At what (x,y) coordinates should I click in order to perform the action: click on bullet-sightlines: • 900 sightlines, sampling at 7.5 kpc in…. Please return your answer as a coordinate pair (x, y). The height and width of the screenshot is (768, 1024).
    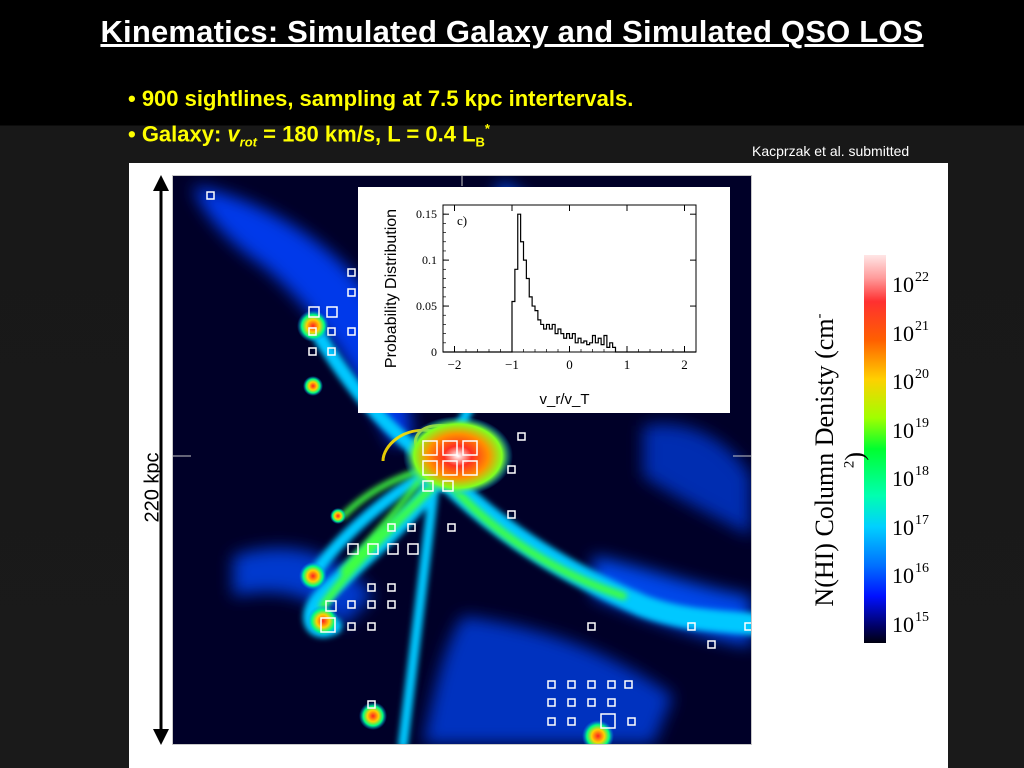
    Looking at the image, I should click on (381, 98).